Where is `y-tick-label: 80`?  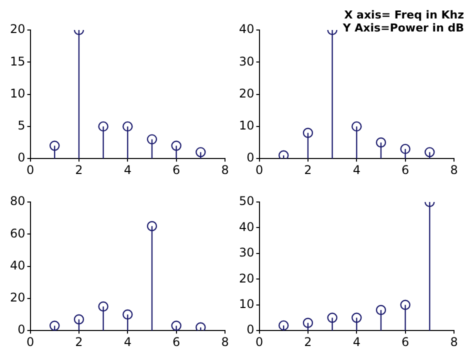 y-tick-label: 80 is located at coordinates (18, 201).